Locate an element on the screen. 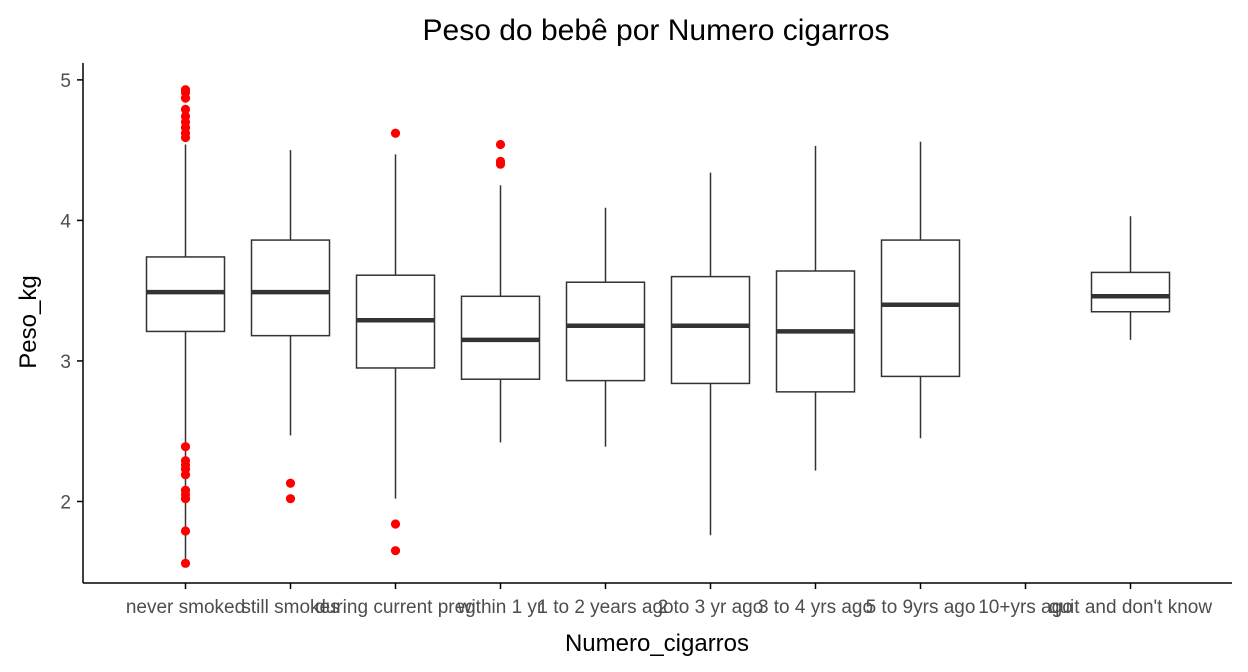 The height and width of the screenshot is (672, 1248). chart-title: Peso do bebê por Numero cigarros is located at coordinates (656, 30).